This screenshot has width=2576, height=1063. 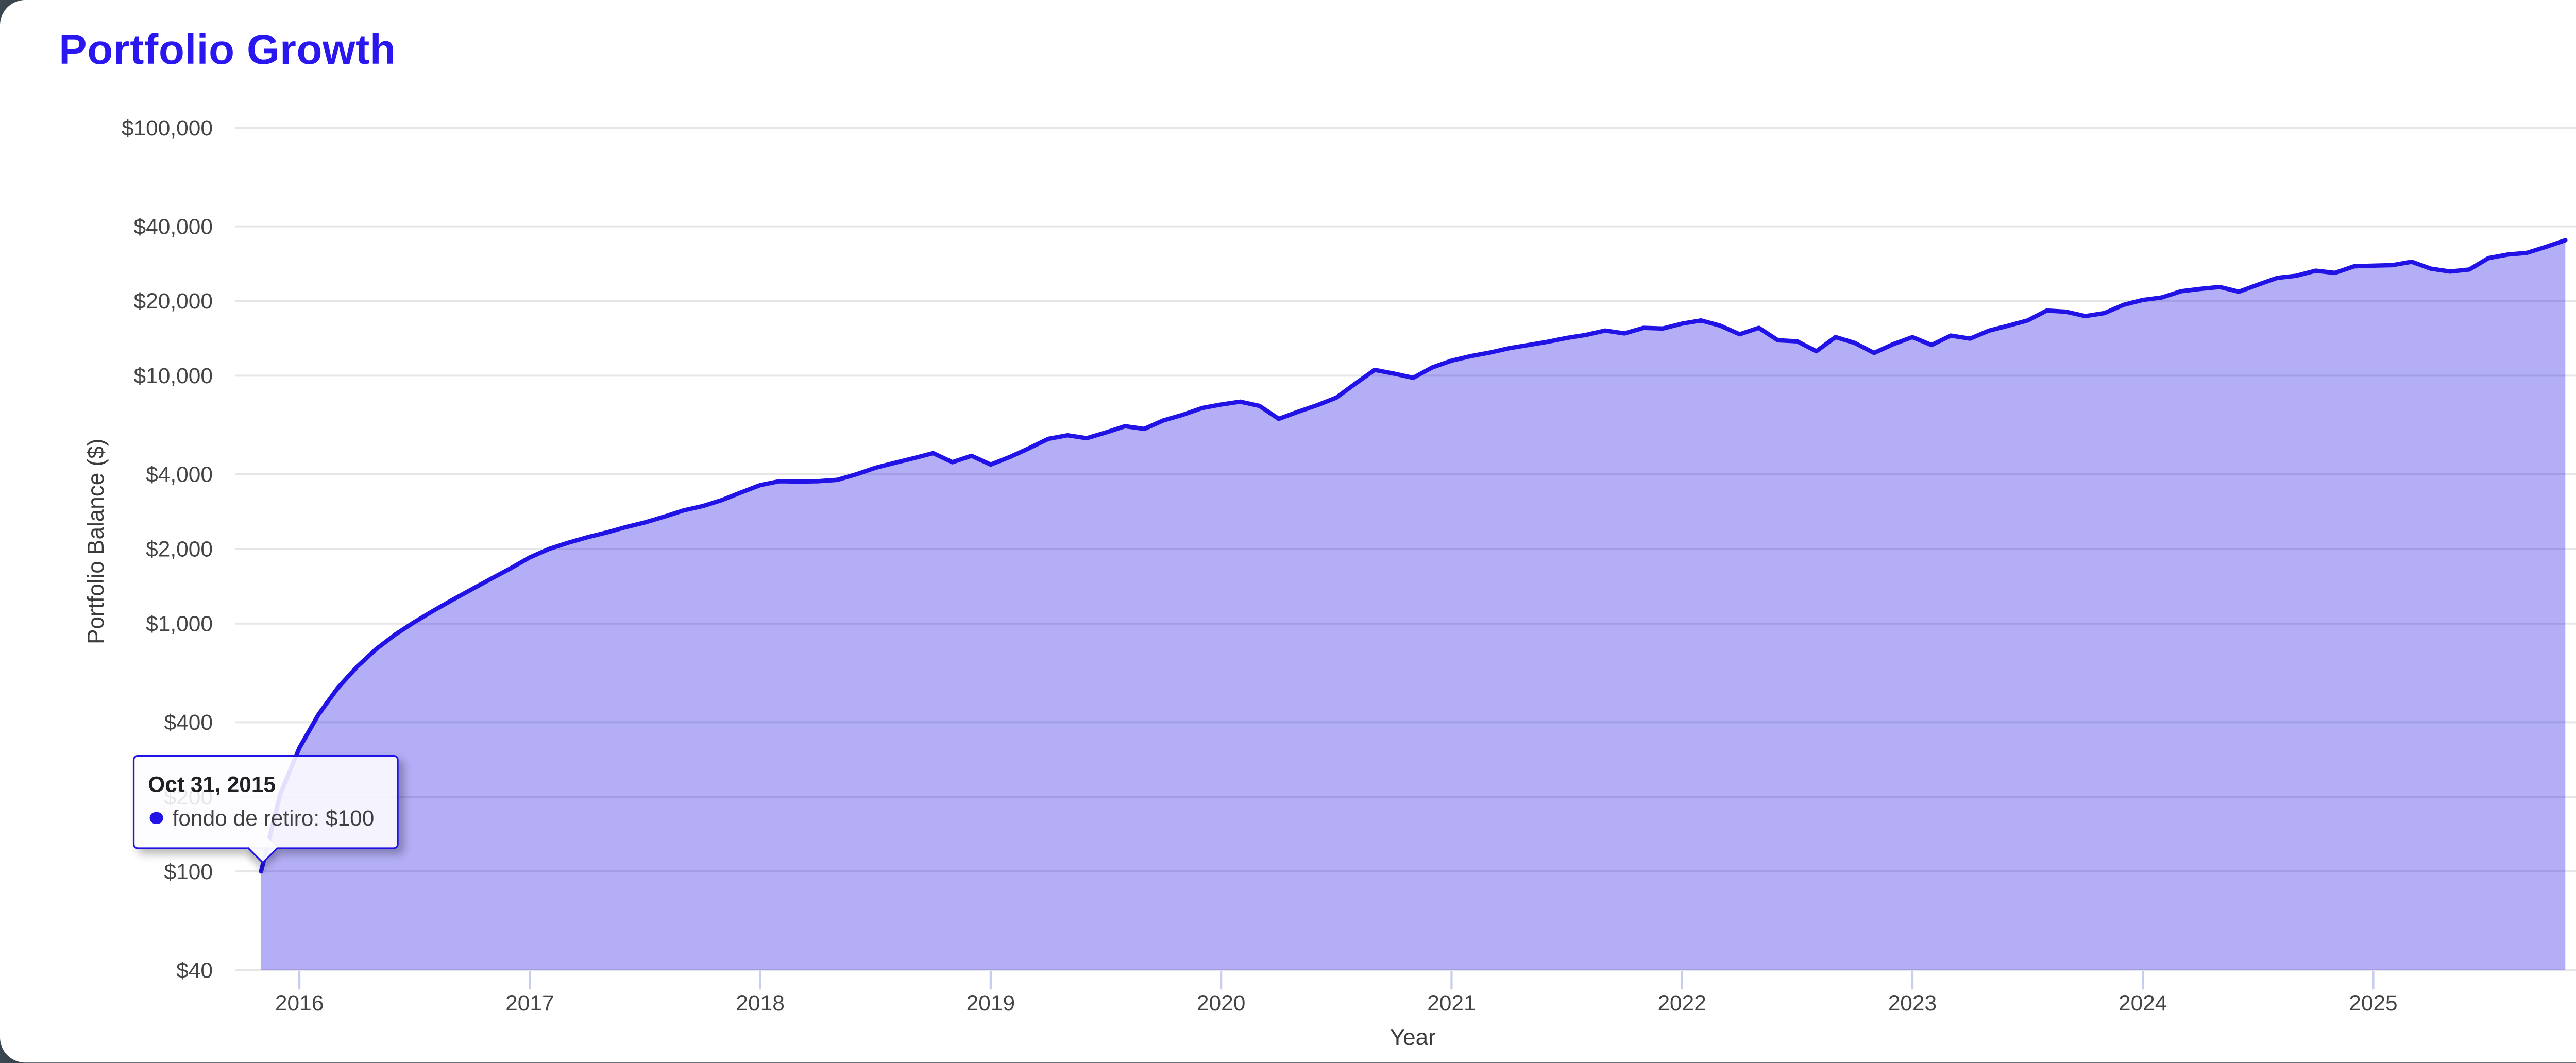 I want to click on y-tick-label: $40,000, so click(x=173, y=226).